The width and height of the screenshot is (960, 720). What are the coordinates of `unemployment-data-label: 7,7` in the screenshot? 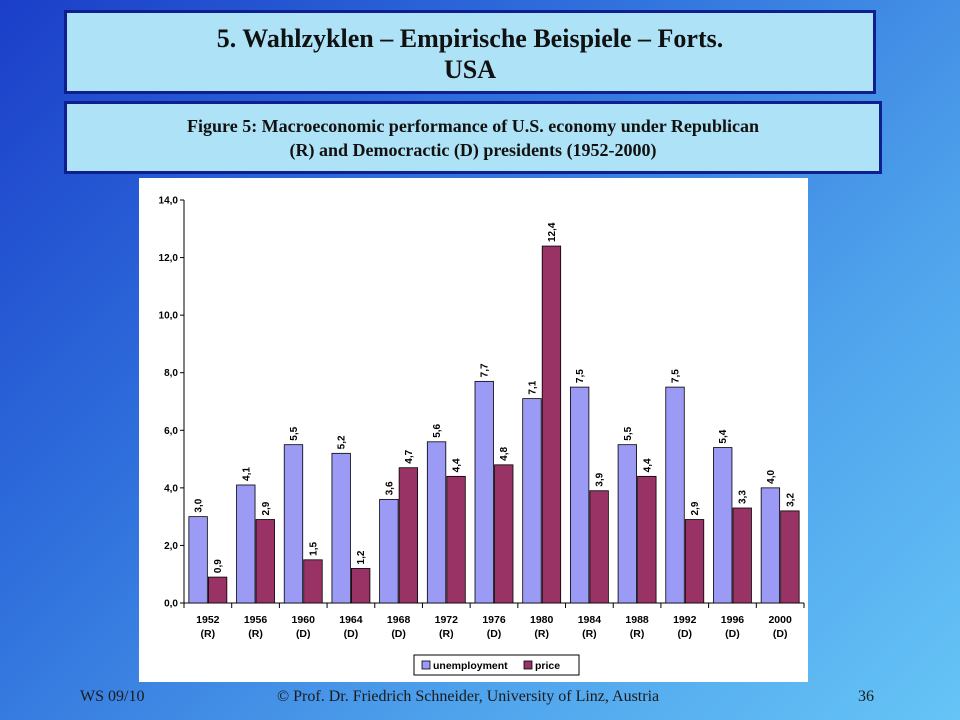 It's located at (485, 370).